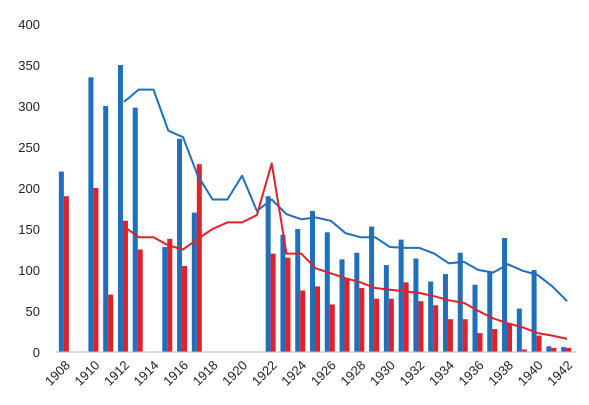  Describe the element at coordinates (29, 229) in the screenshot. I see `y-tick-label: 150` at that location.